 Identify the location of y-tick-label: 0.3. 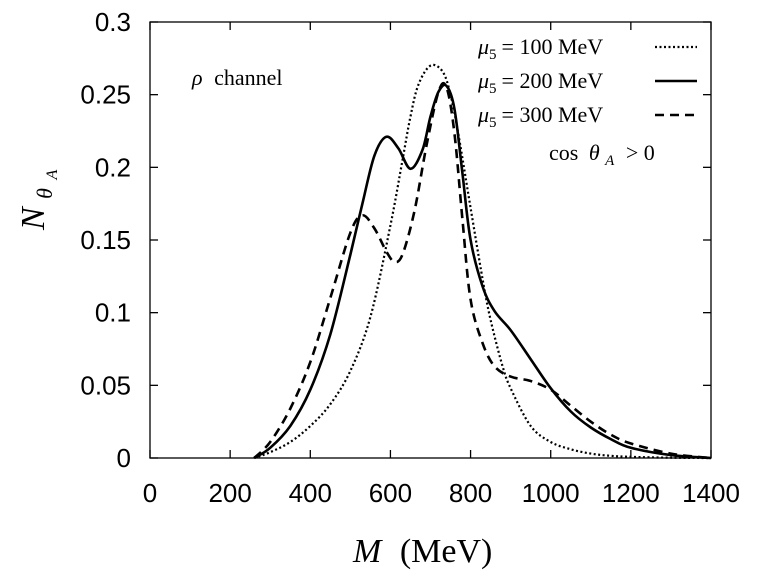
(113, 22).